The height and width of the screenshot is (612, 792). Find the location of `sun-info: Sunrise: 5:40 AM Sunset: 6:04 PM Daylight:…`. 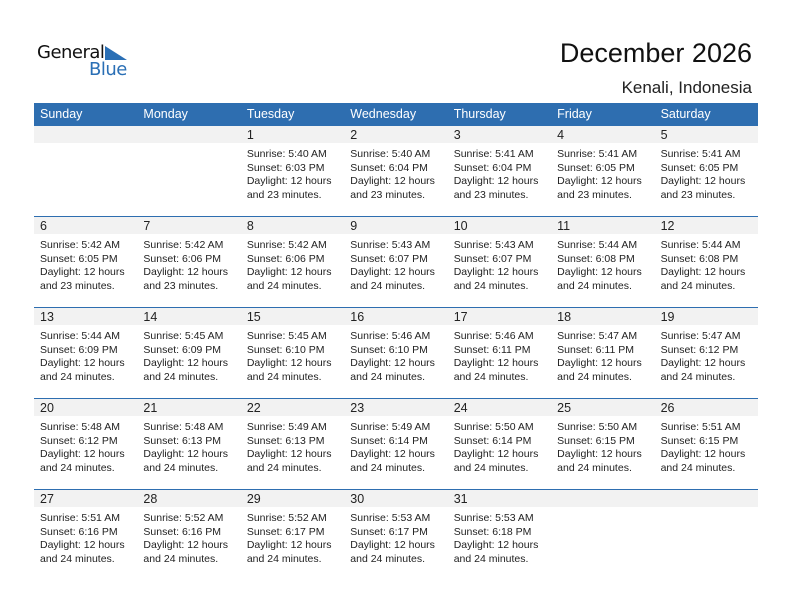

sun-info: Sunrise: 5:40 AM Sunset: 6:04 PM Daylight:… is located at coordinates (398, 175).